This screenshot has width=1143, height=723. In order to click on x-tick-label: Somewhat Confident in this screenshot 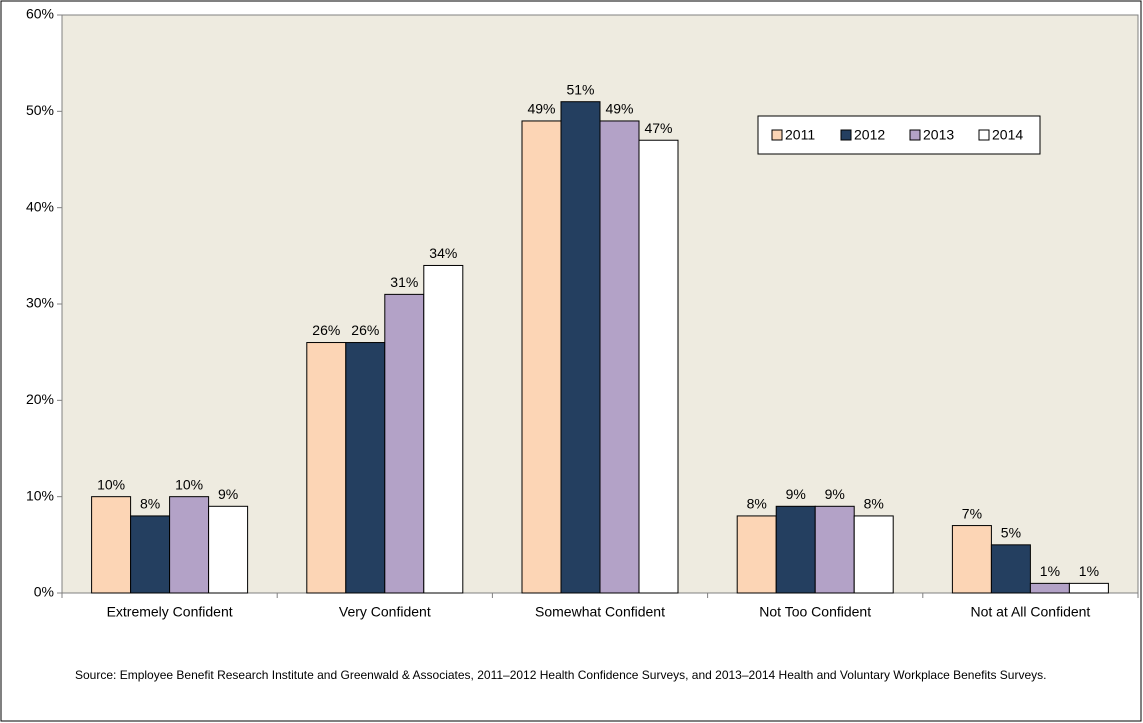, I will do `click(600, 612)`.